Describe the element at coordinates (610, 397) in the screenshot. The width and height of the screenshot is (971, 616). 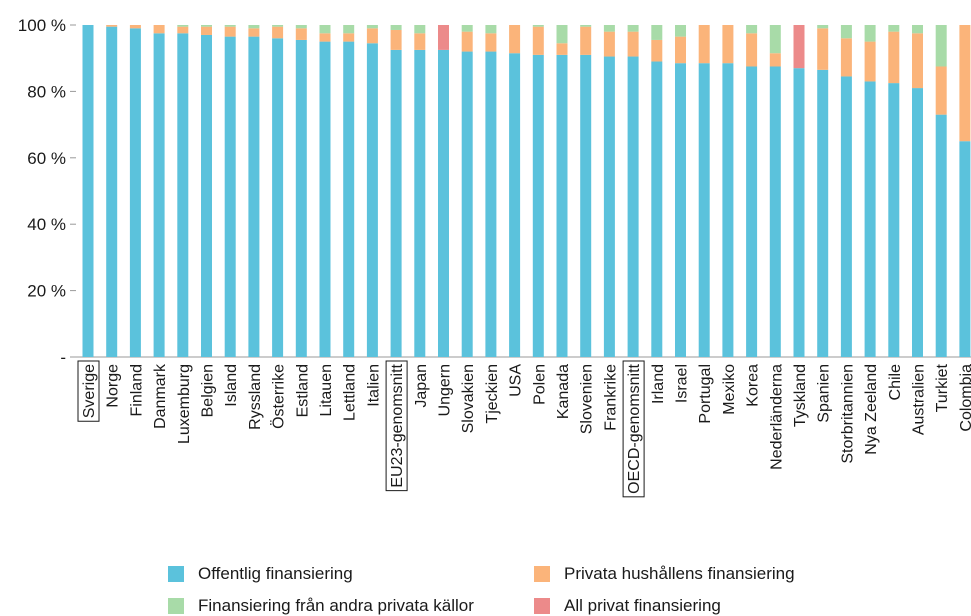
I see `x-tick-label: Frankrike` at that location.